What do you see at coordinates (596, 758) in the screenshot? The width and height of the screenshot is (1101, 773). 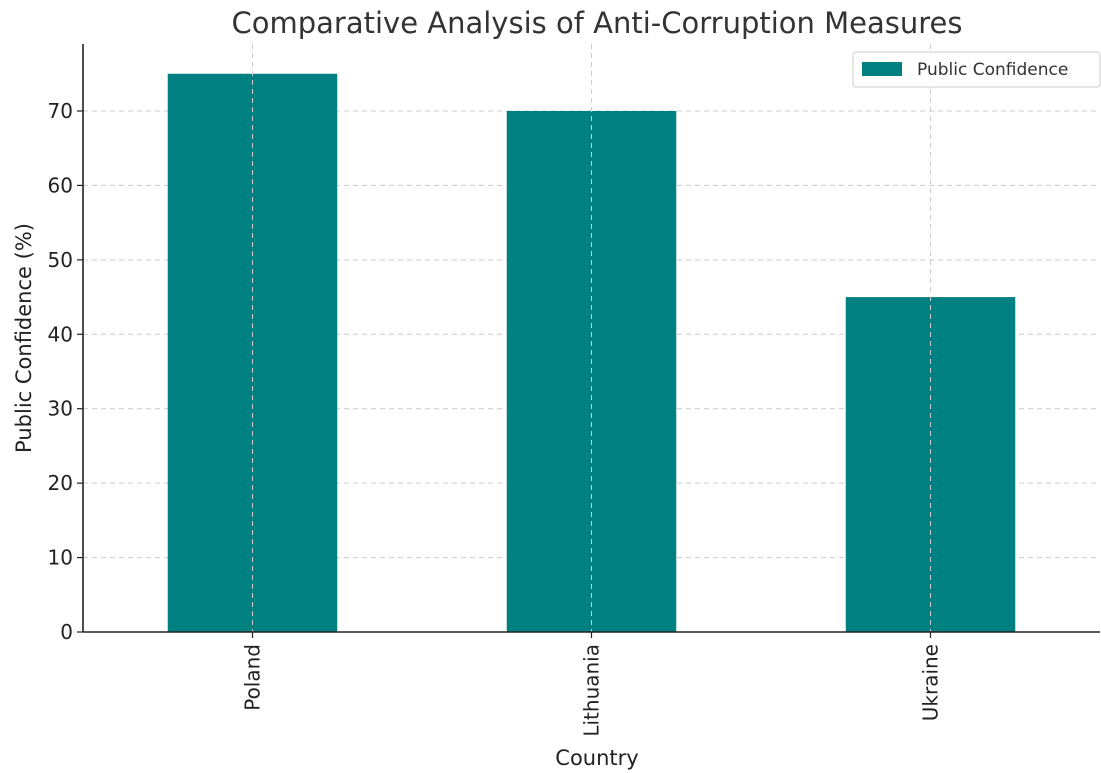 I see `x-axis-label: Country` at bounding box center [596, 758].